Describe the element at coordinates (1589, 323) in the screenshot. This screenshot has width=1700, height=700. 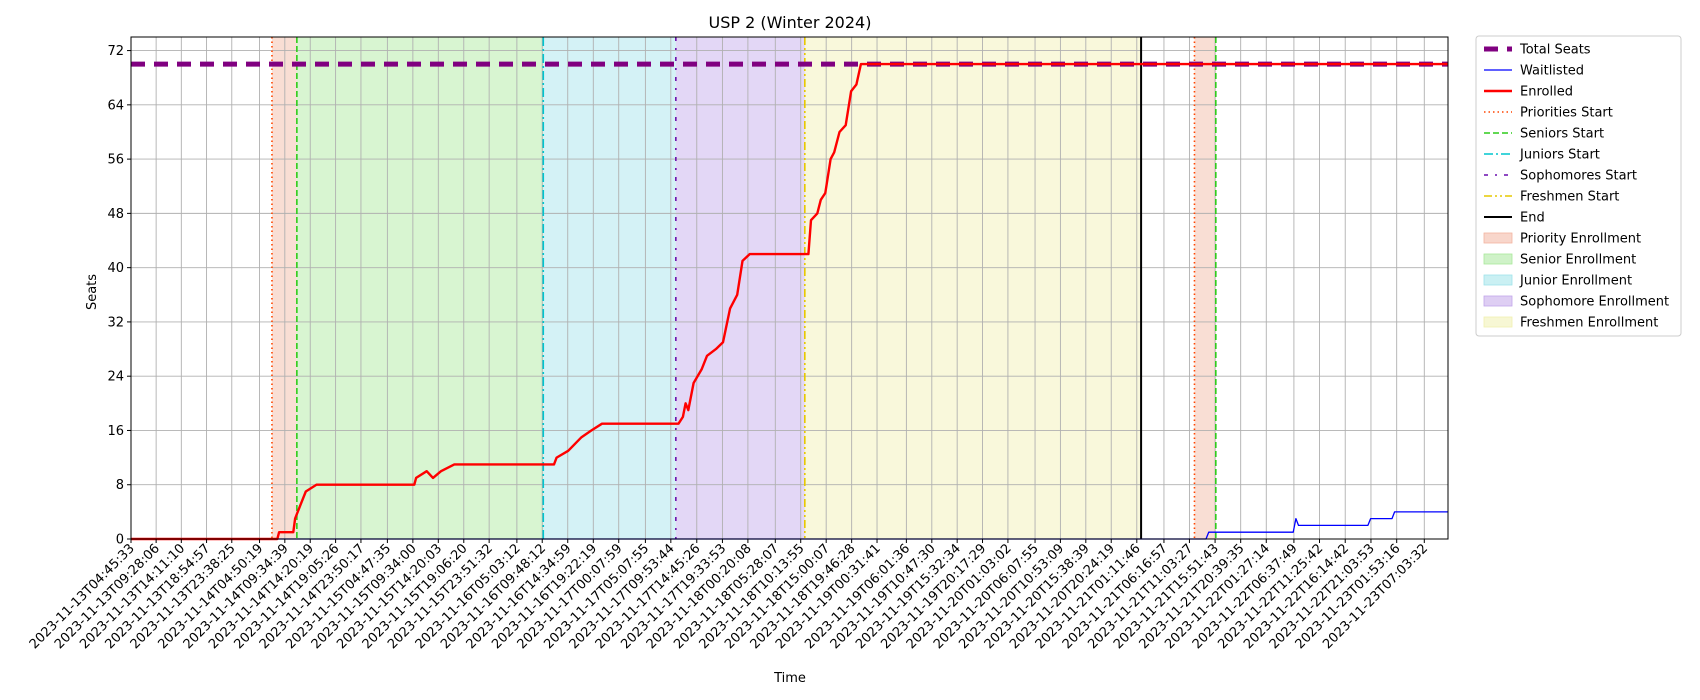
I see `legend-label-freshmen-enrollment: Freshmen Enrollment` at that location.